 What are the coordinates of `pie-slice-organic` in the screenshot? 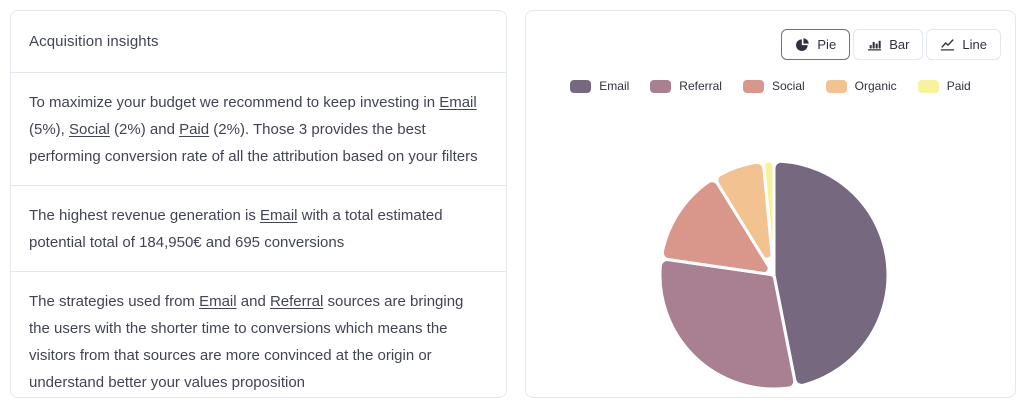 It's located at (744, 211).